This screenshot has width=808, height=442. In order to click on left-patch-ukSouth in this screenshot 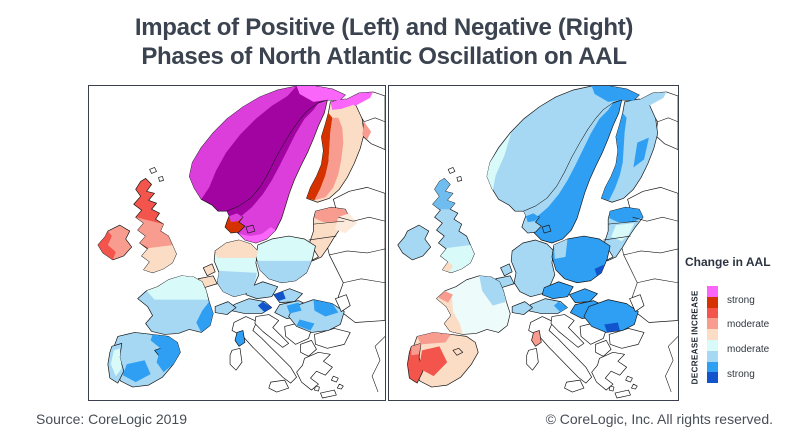, I will do `click(159, 258)`.